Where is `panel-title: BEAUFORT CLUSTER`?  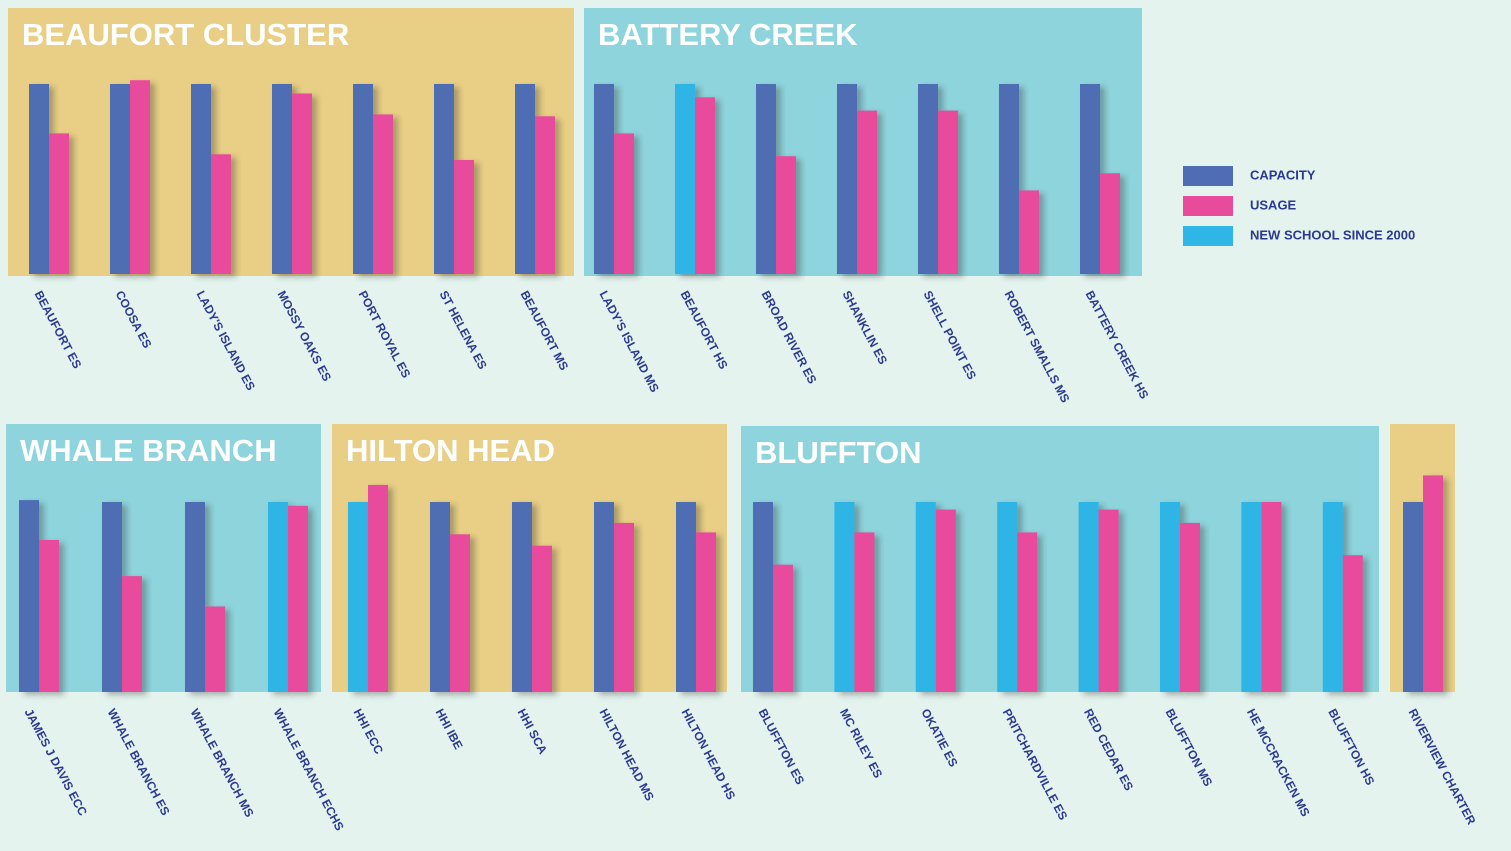
panel-title: BEAUFORT CLUSTER is located at coordinates (185, 34).